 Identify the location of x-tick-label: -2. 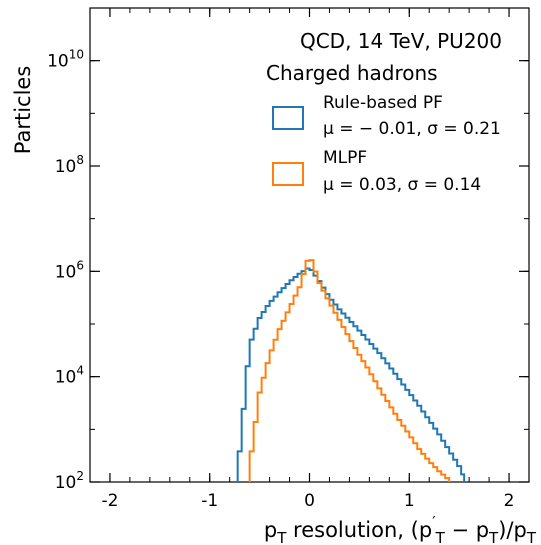
(109, 501).